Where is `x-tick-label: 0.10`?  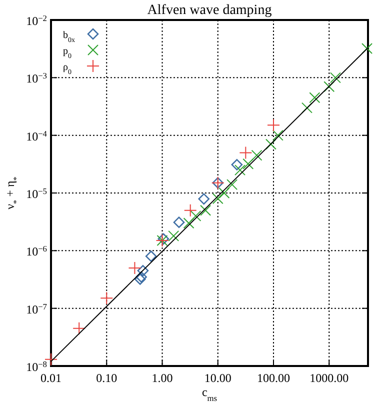 x-tick-label: 0.10 is located at coordinates (107, 378).